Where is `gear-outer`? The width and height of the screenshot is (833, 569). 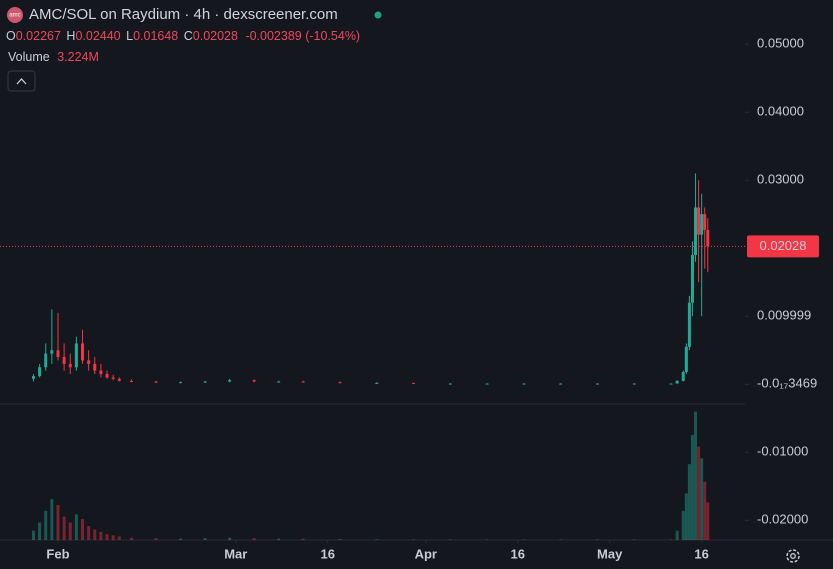 gear-outer is located at coordinates (793, 556).